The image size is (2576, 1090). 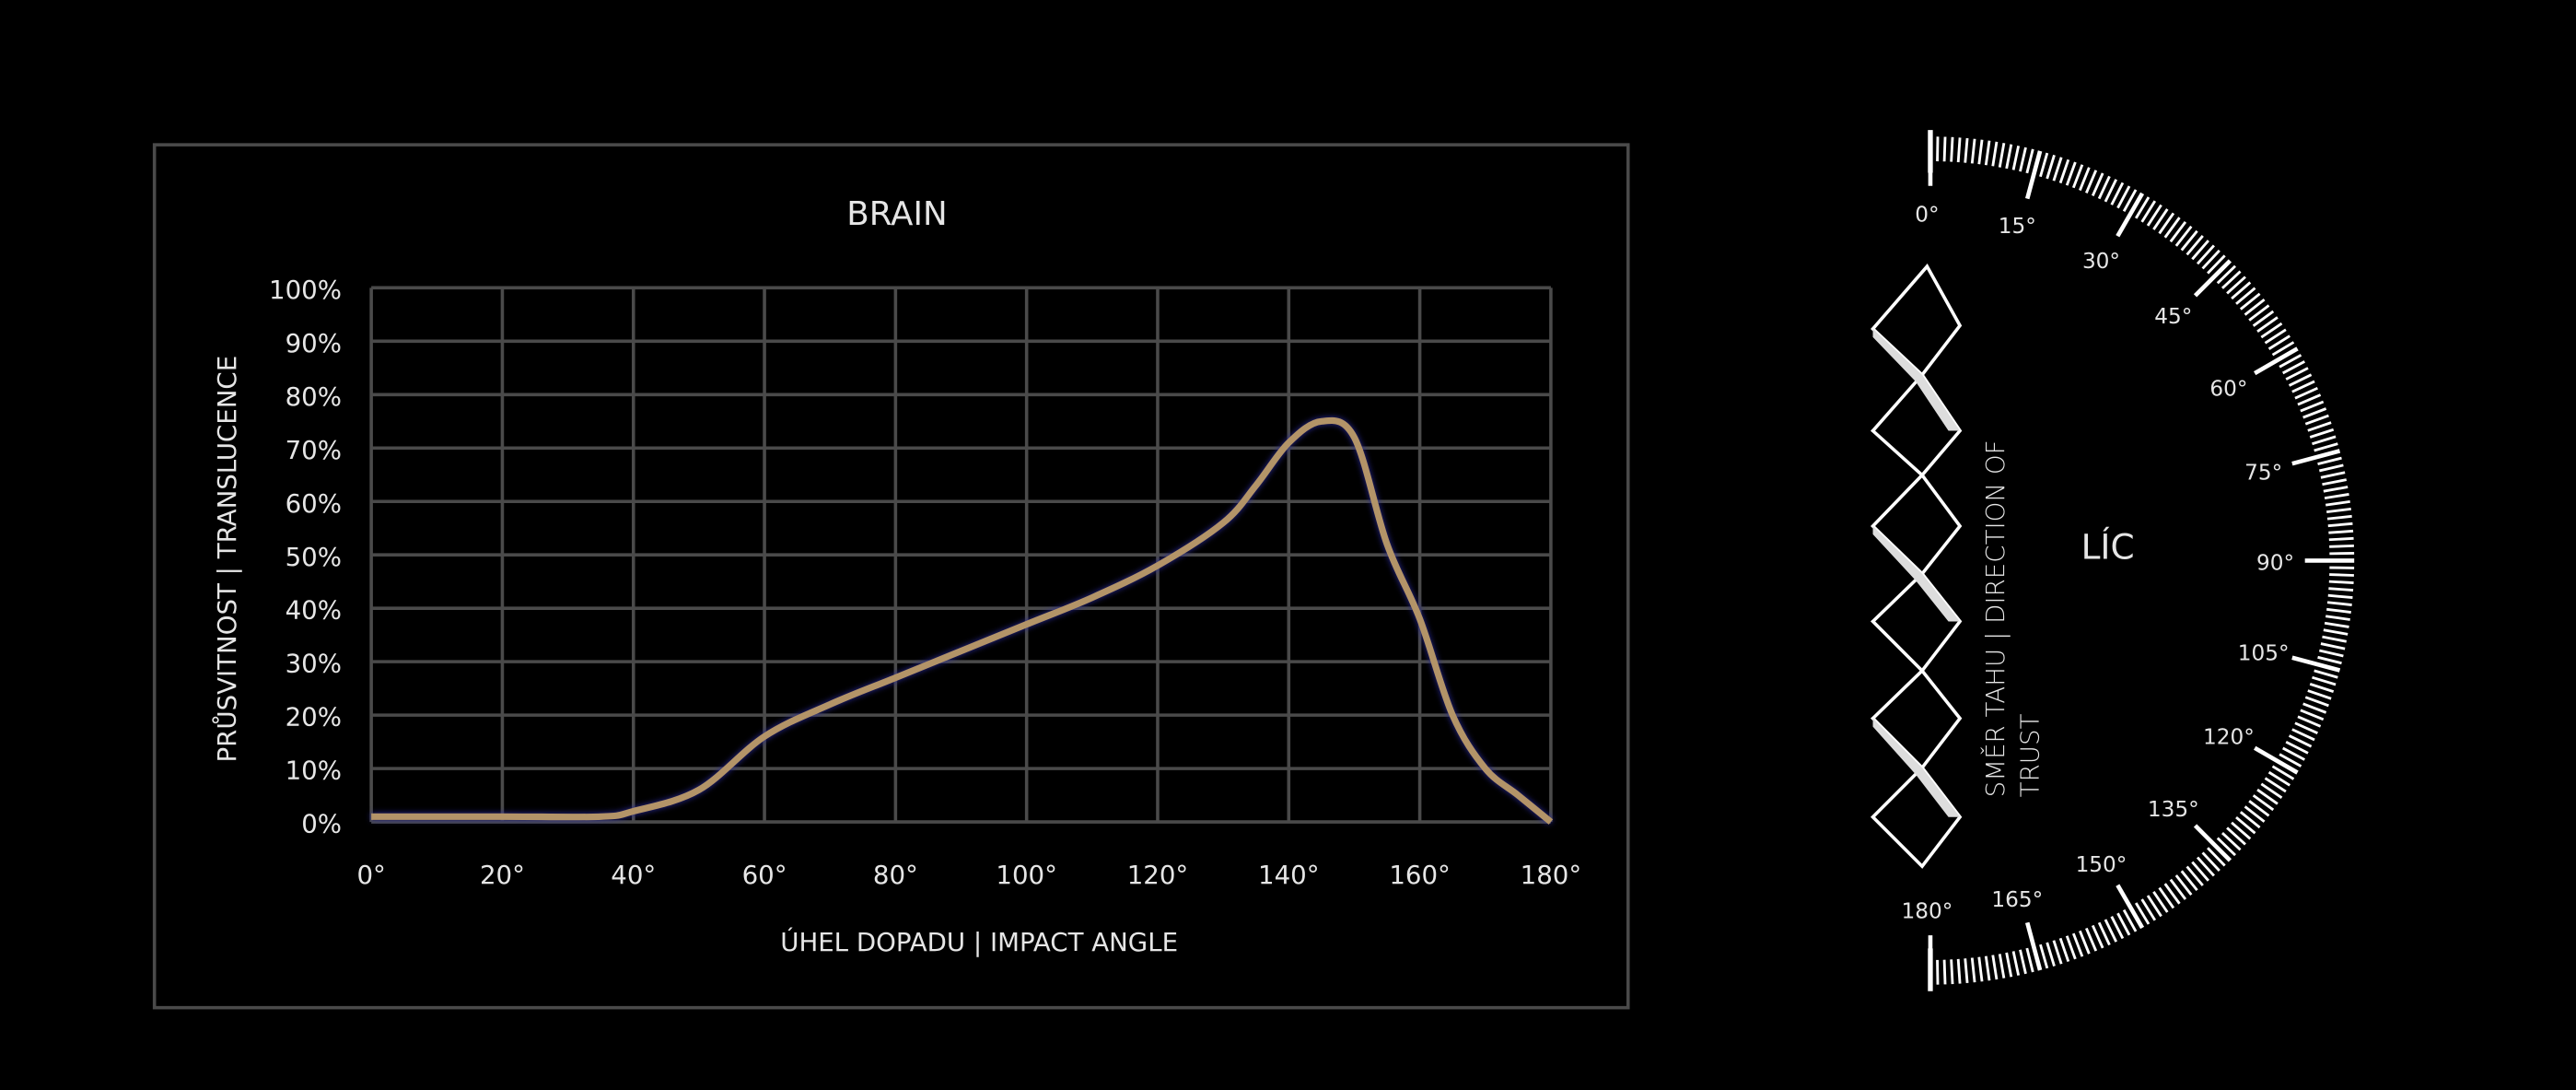 I want to click on x-tick-label: 160°, so click(x=1420, y=875).